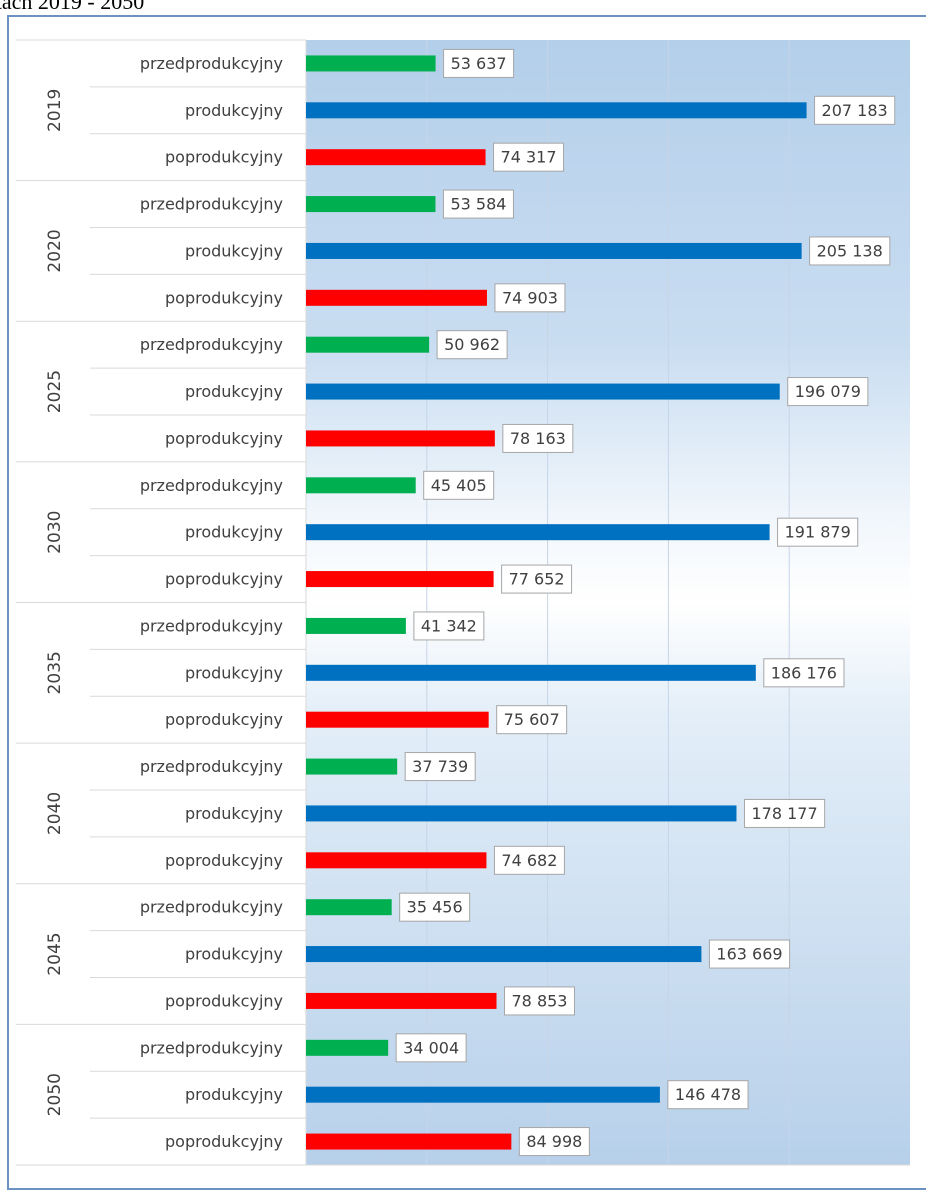 The image size is (926, 1190). What do you see at coordinates (529, 860) in the screenshot?
I see `value-label-poprodukcyjny-2040: 74 682` at bounding box center [529, 860].